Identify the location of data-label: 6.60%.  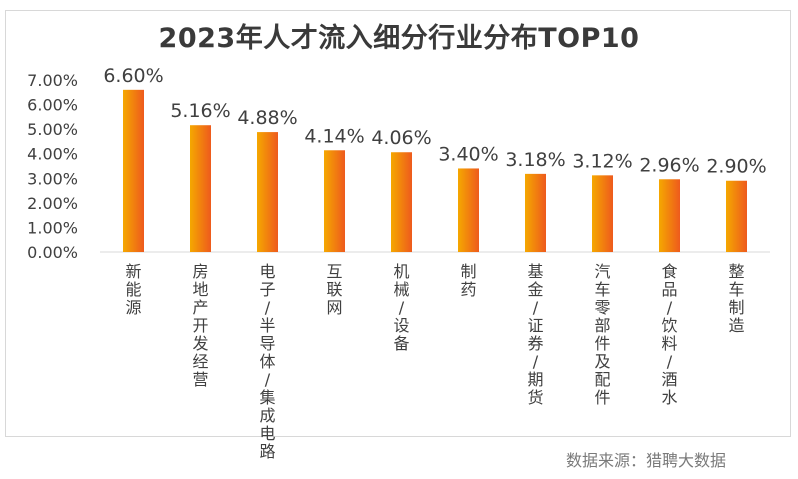
(133, 76).